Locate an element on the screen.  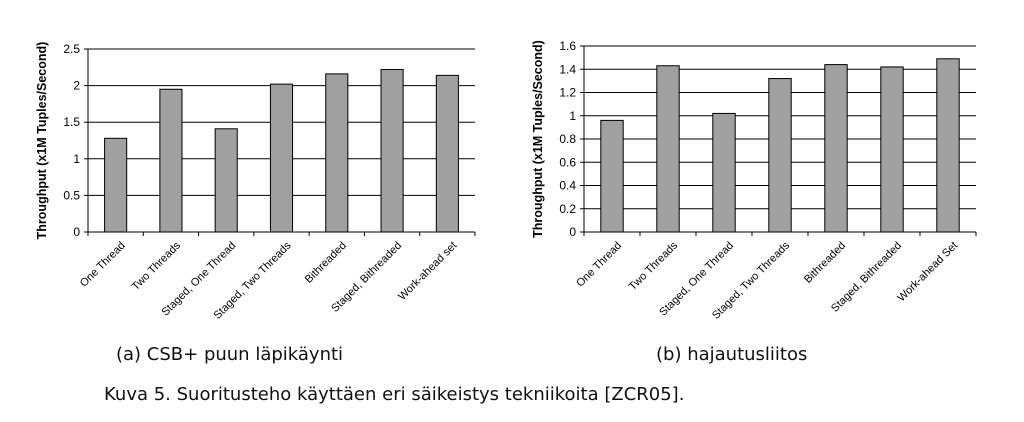
chart-b-category-label: Two Threads is located at coordinates (654, 266).